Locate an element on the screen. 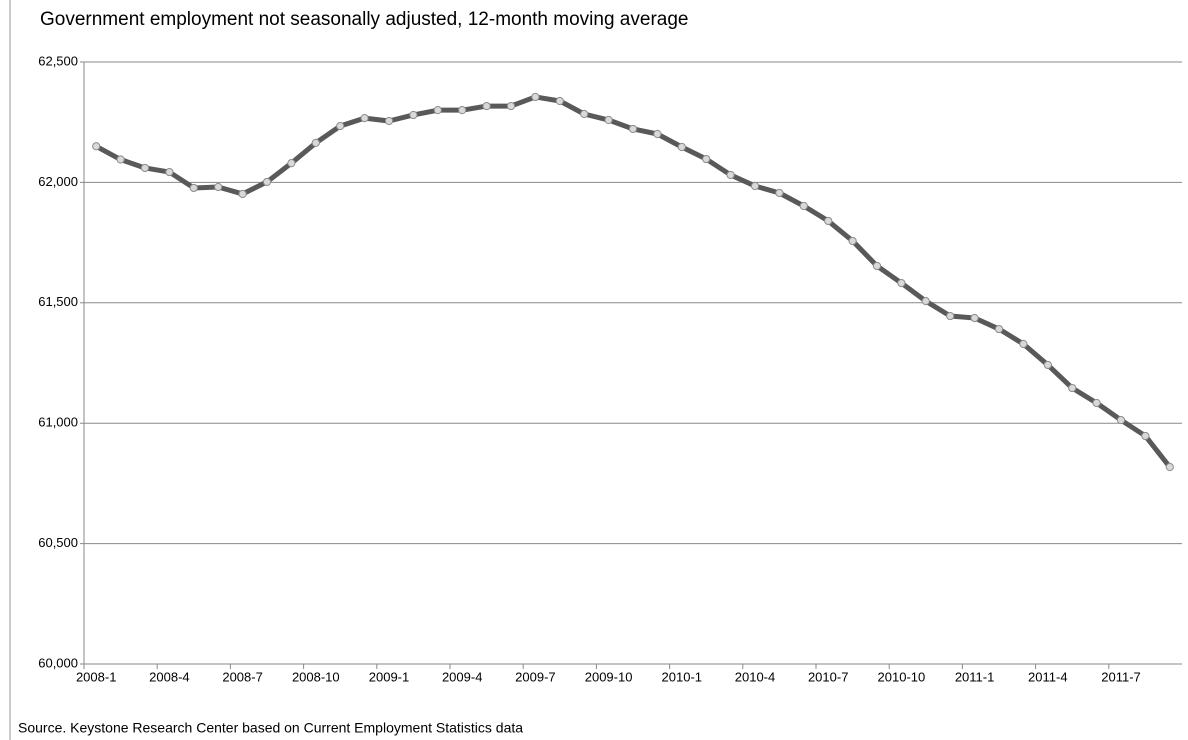 This screenshot has width=1188, height=740. x-tick-label: 2010-1 is located at coordinates (682, 676).